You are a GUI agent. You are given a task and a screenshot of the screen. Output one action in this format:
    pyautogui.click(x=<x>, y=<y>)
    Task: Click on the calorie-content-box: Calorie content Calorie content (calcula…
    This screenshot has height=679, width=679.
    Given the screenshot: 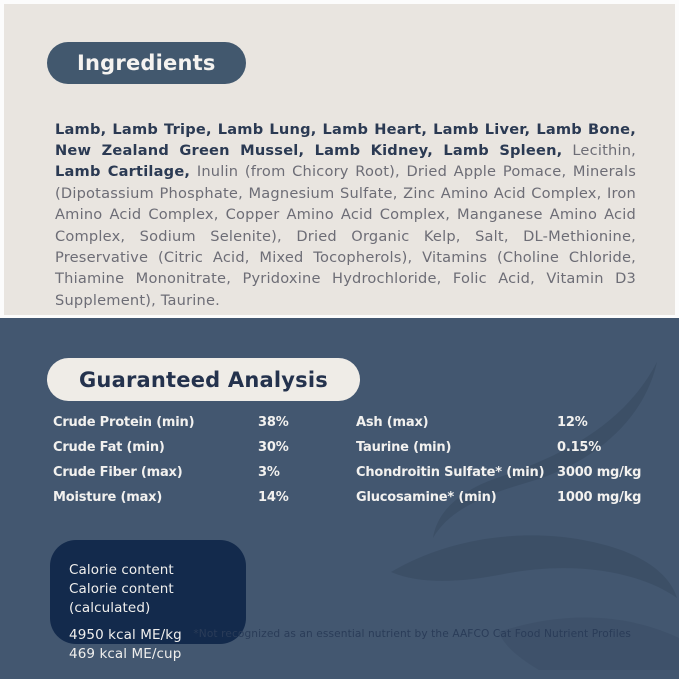 What is the action you would take?
    pyautogui.click(x=148, y=601)
    